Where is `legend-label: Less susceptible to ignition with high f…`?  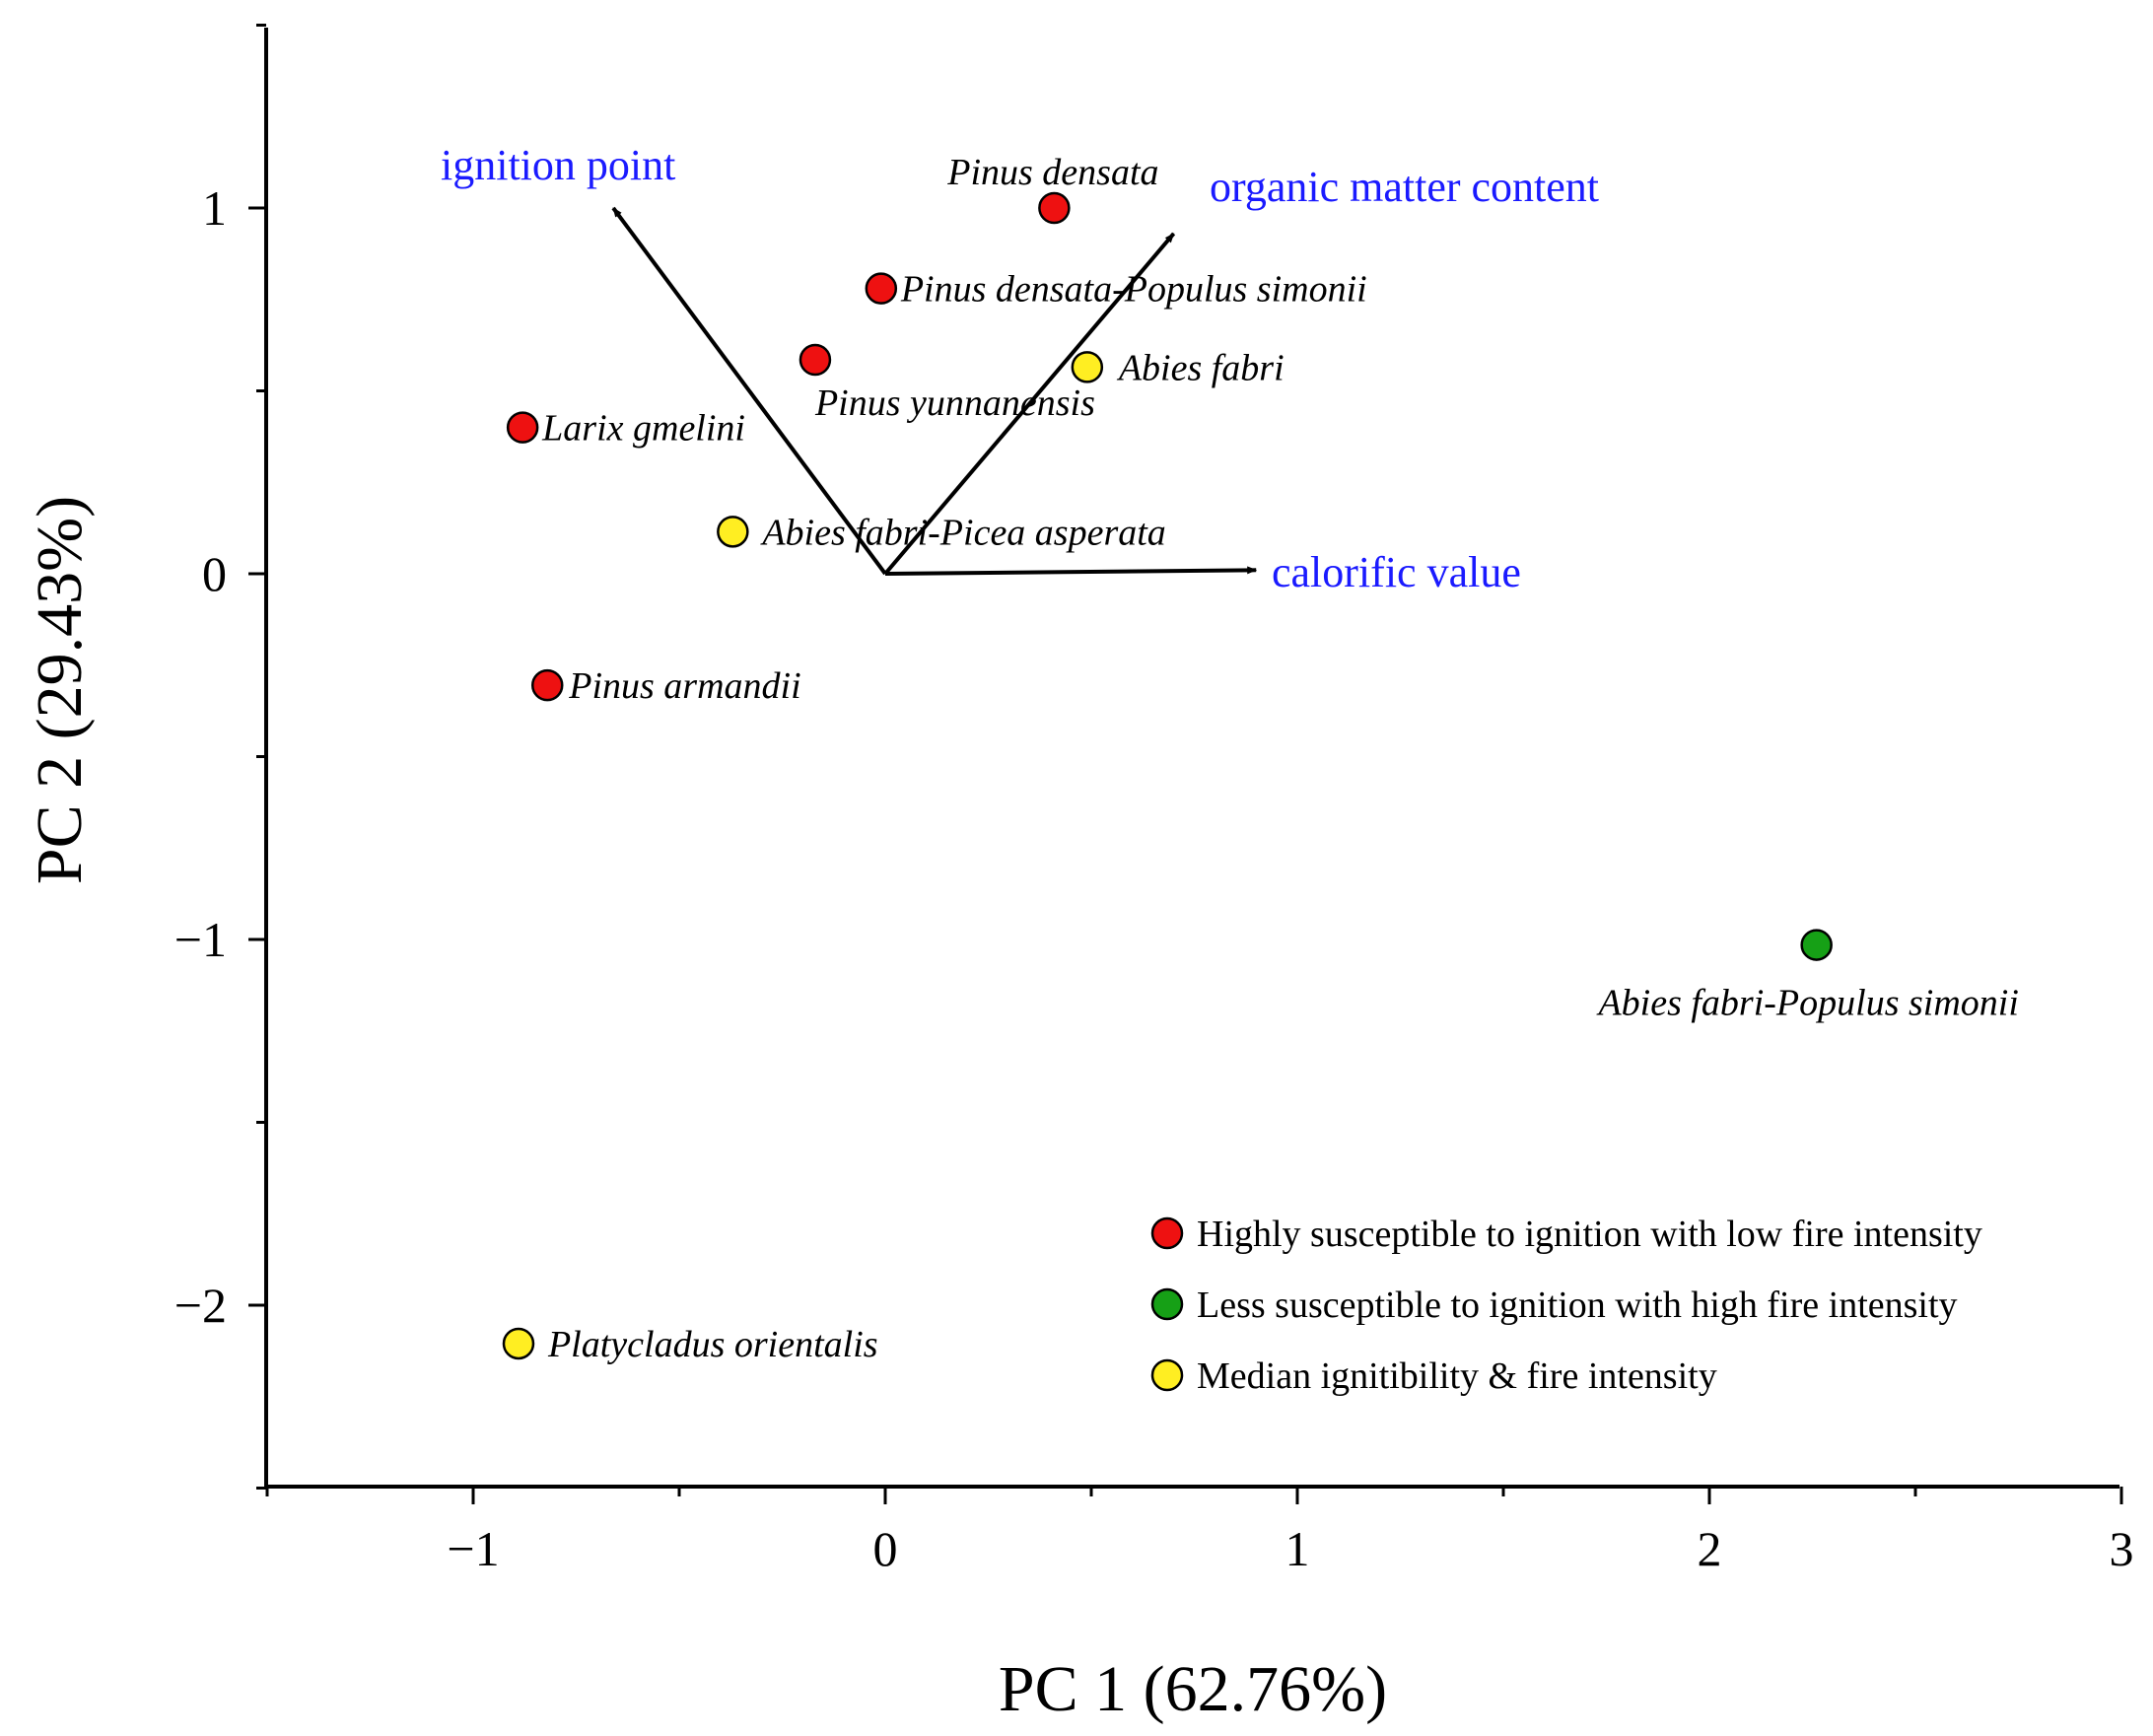
legend-label: Less susceptible to ignition with high f… is located at coordinates (1578, 1305).